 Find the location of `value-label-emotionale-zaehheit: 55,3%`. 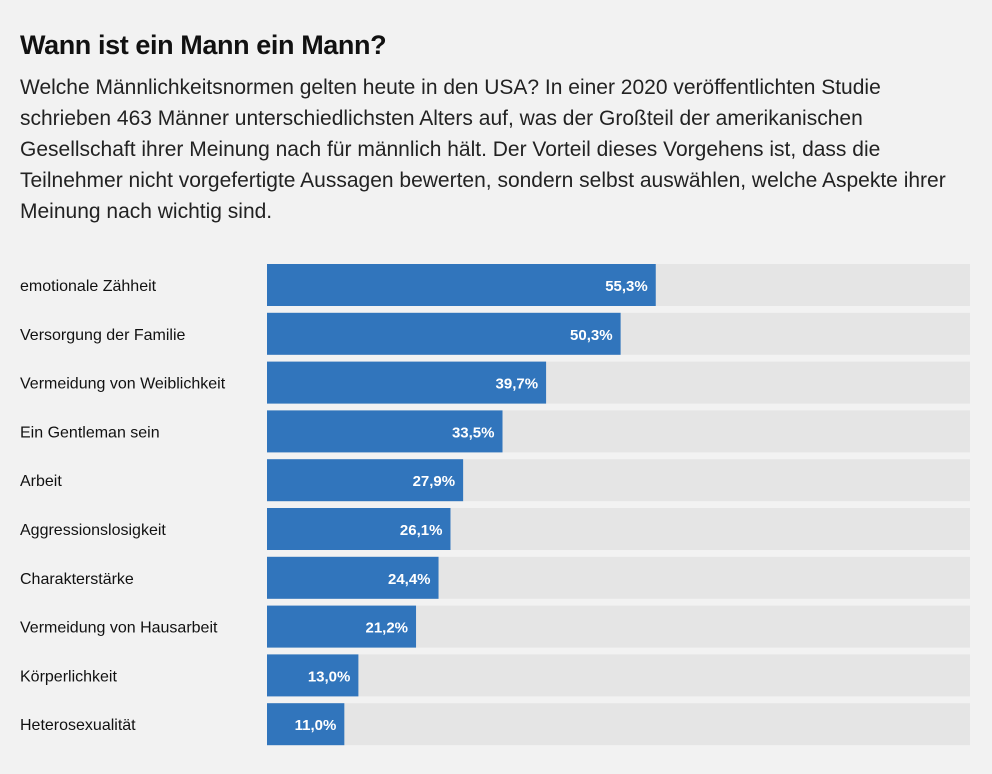

value-label-emotionale-zaehheit: 55,3% is located at coordinates (626, 286).